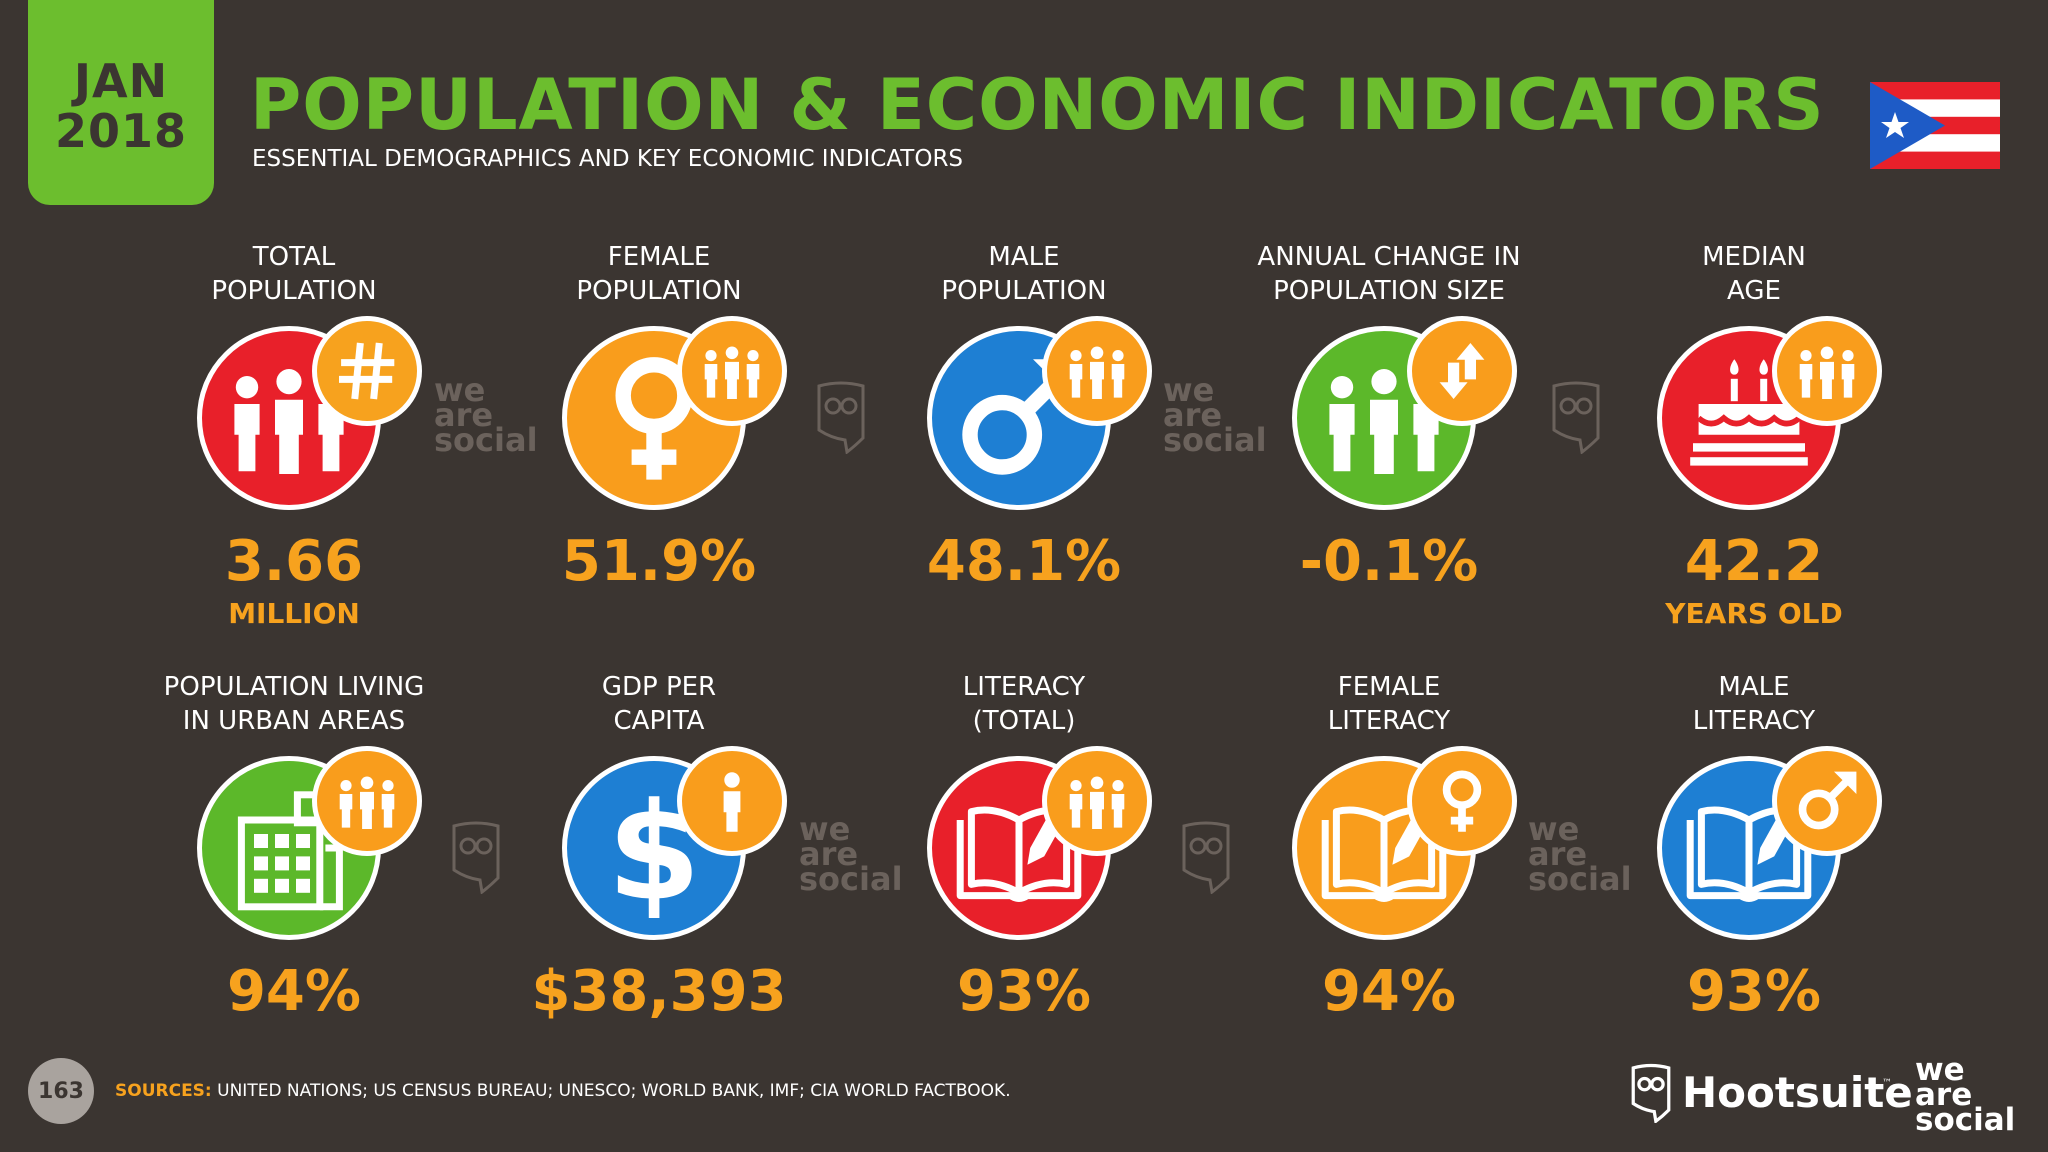 Image resolution: width=2048 pixels, height=1152 pixels. I want to click on puerto-rico-flag-icon, so click(1935, 125).